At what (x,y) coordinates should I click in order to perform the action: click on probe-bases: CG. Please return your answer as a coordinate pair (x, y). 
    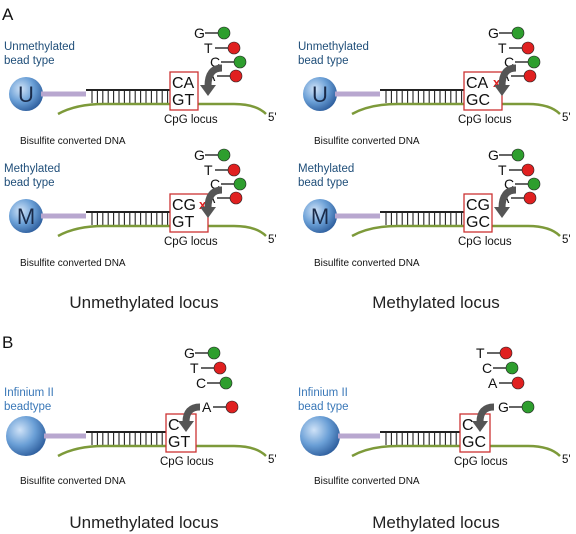
    Looking at the image, I should click on (184, 205).